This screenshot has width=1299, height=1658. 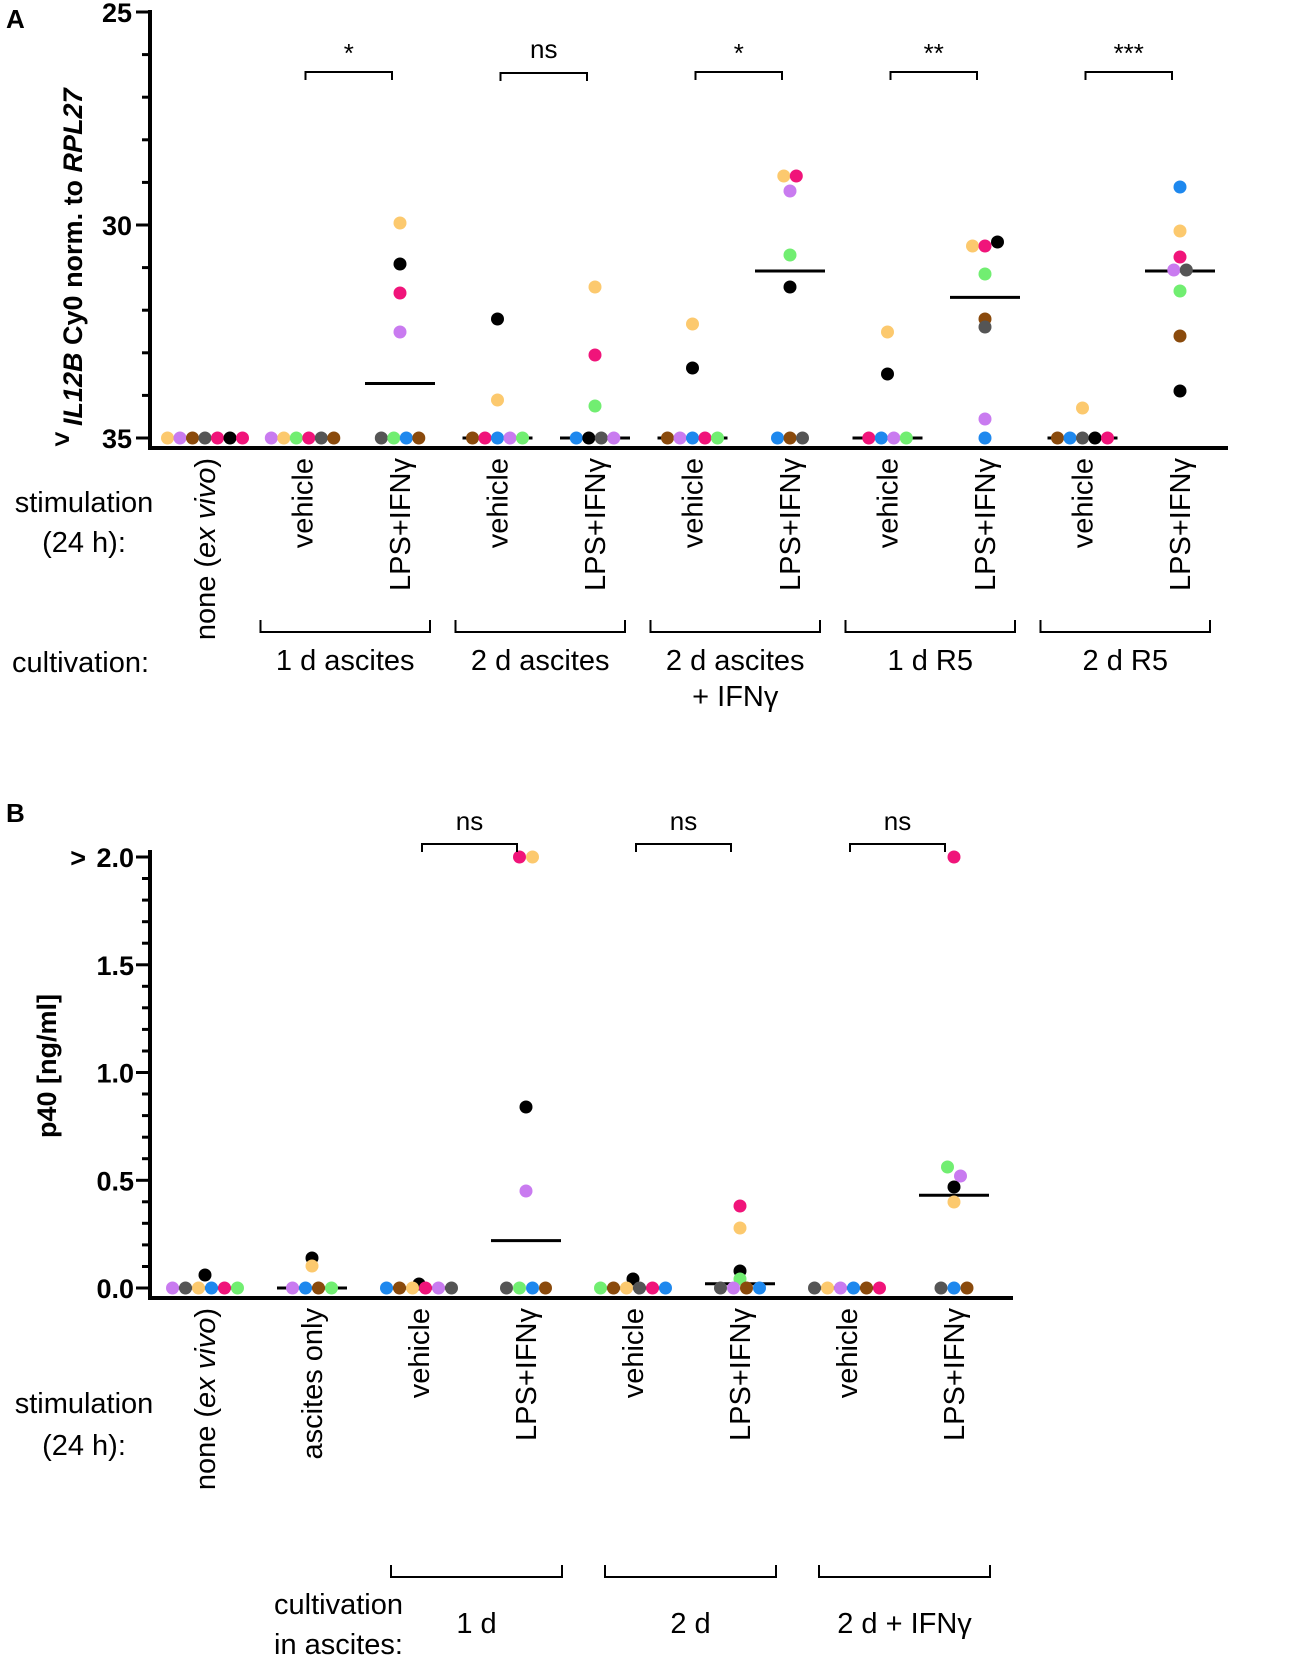 I want to click on y-tick-label: 30, so click(x=117, y=226).